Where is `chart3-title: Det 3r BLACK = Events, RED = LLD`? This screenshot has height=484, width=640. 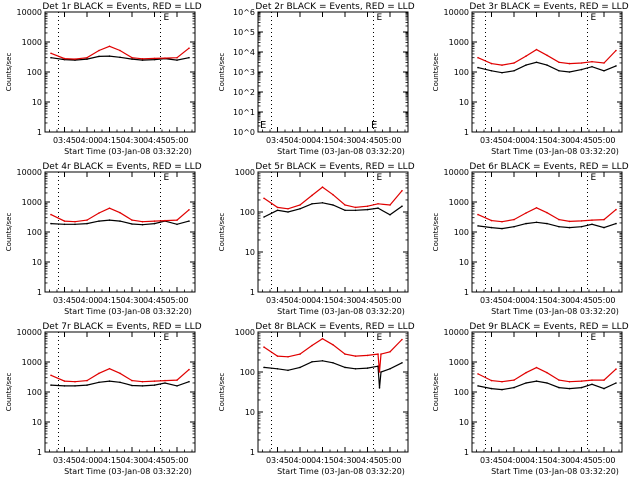
chart3-title: Det 3r BLACK = Events, RED = LLD is located at coordinates (548, 7).